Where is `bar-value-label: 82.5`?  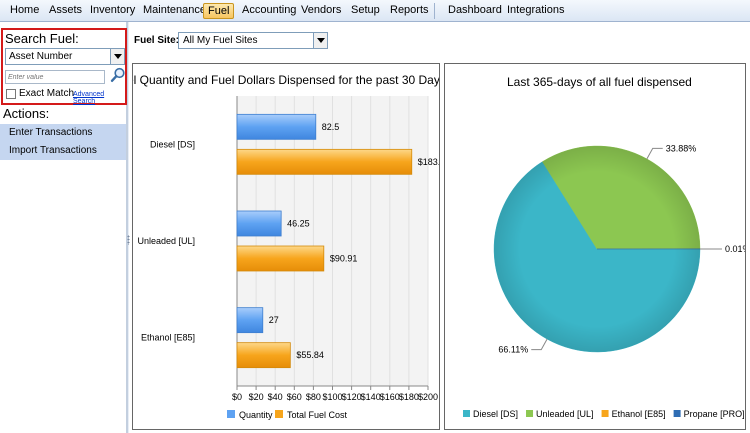 bar-value-label: 82.5 is located at coordinates (331, 127).